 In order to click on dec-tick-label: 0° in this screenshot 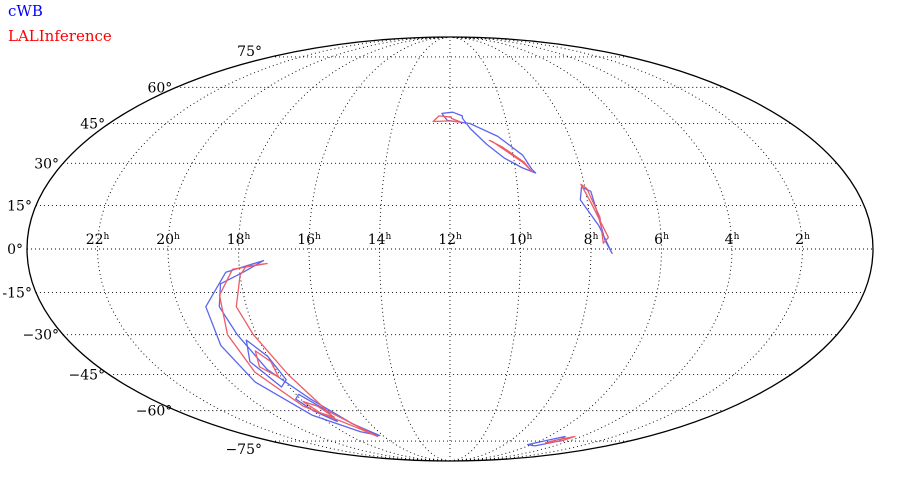, I will do `click(15, 250)`.